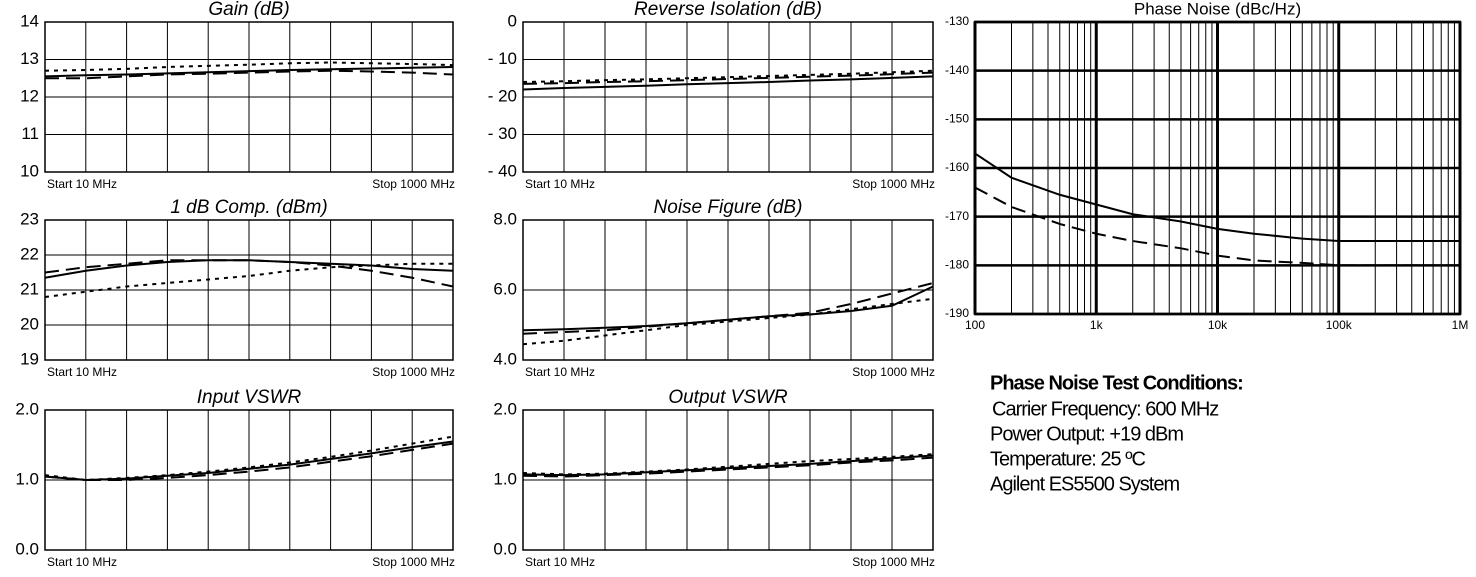 The height and width of the screenshot is (577, 1476). What do you see at coordinates (249, 397) in the screenshot?
I see `chart-title: Input VSWR` at bounding box center [249, 397].